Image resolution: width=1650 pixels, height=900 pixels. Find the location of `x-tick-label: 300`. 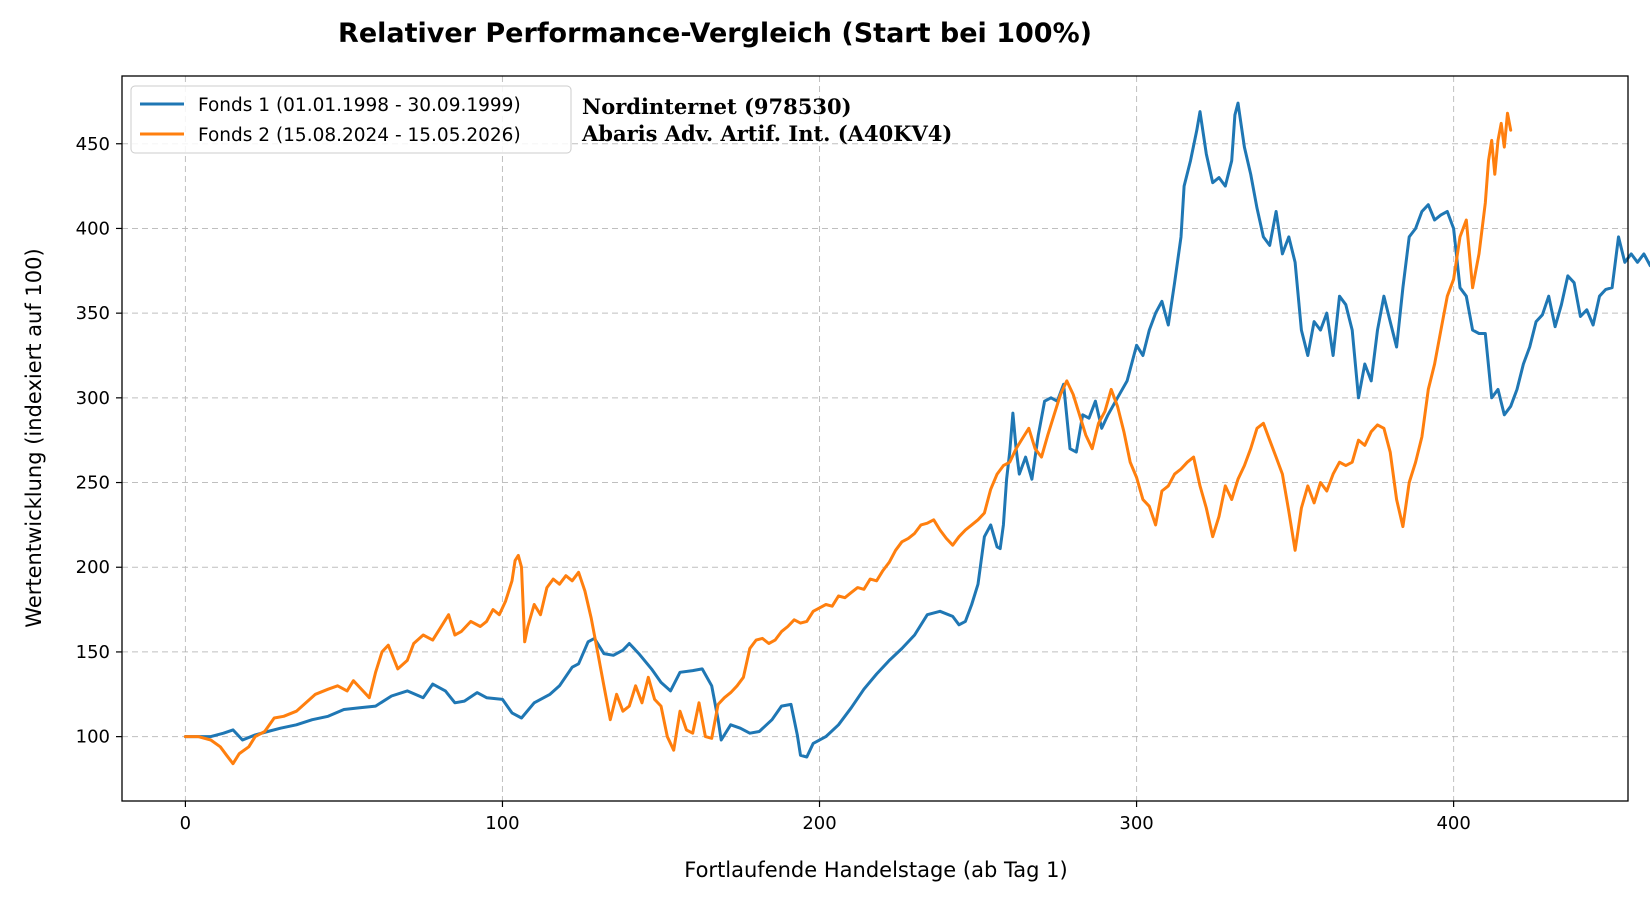

x-tick-label: 300 is located at coordinates (1136, 823).